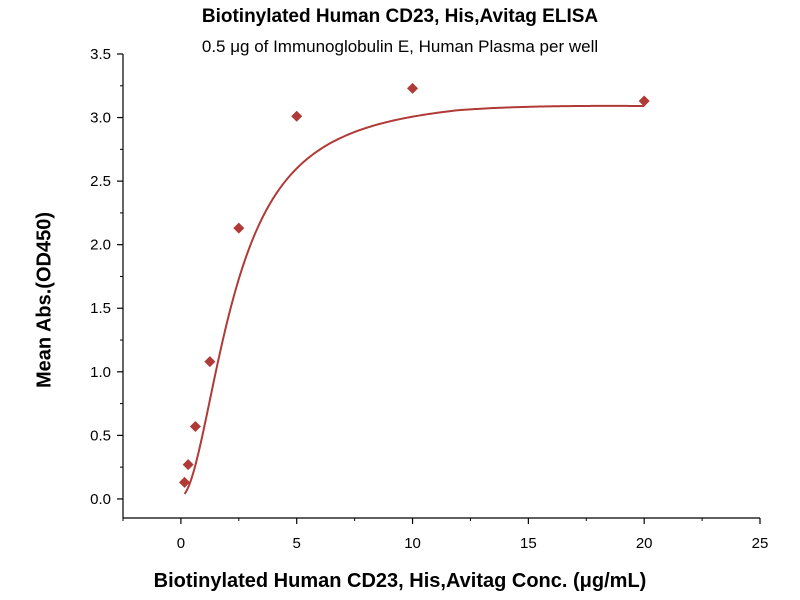 The width and height of the screenshot is (800, 600). What do you see at coordinates (528, 543) in the screenshot?
I see `x-tick-label: 15` at bounding box center [528, 543].